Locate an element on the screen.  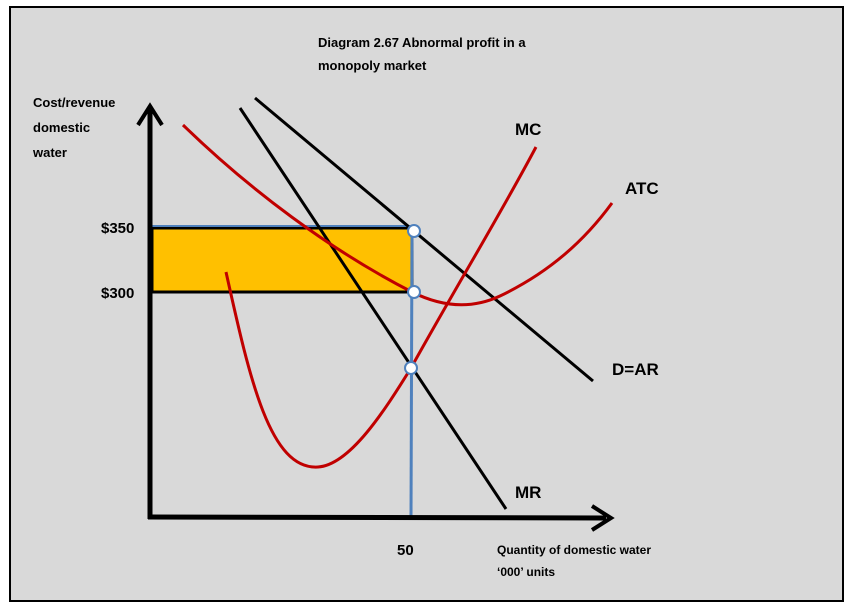
y-tick-350: $350 is located at coordinates (117, 228).